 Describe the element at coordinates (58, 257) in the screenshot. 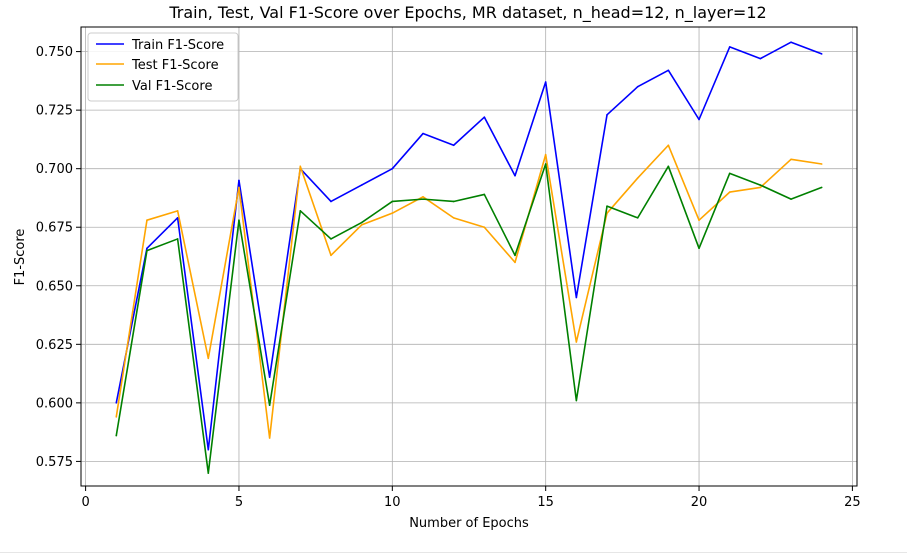

I see `y-axis-ticks: 0.575 0.600 0.625 0.650 0.675 0.700 0.725 0.750` at that location.